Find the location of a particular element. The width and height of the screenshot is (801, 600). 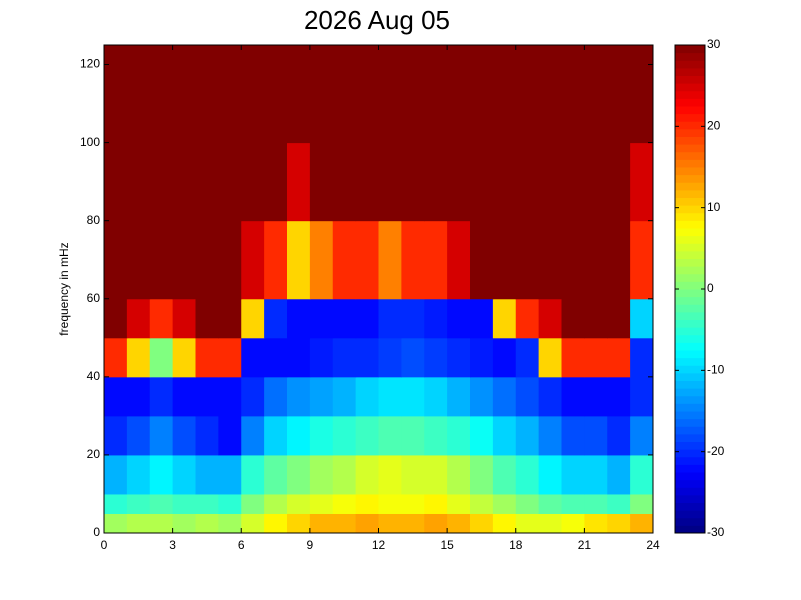

x-tick-label: 15 is located at coordinates (447, 545).